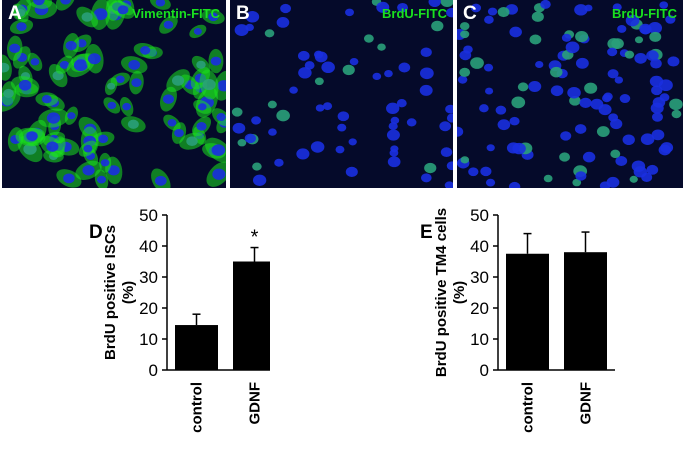 Image resolution: width=685 pixels, height=465 pixels. I want to click on micrograph-panel-c: C BrdU-FITC, so click(570, 94).